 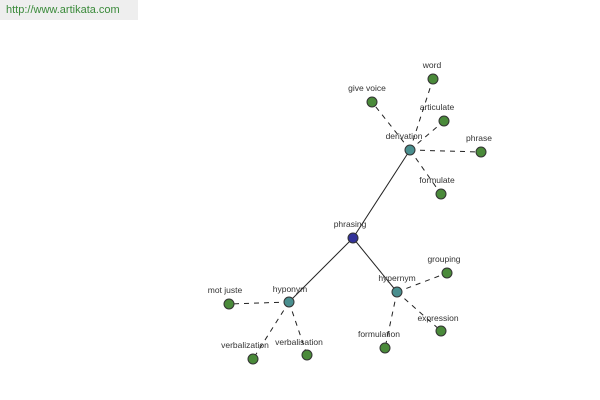 What do you see at coordinates (404, 136) in the screenshot?
I see `node-label: derivation` at bounding box center [404, 136].